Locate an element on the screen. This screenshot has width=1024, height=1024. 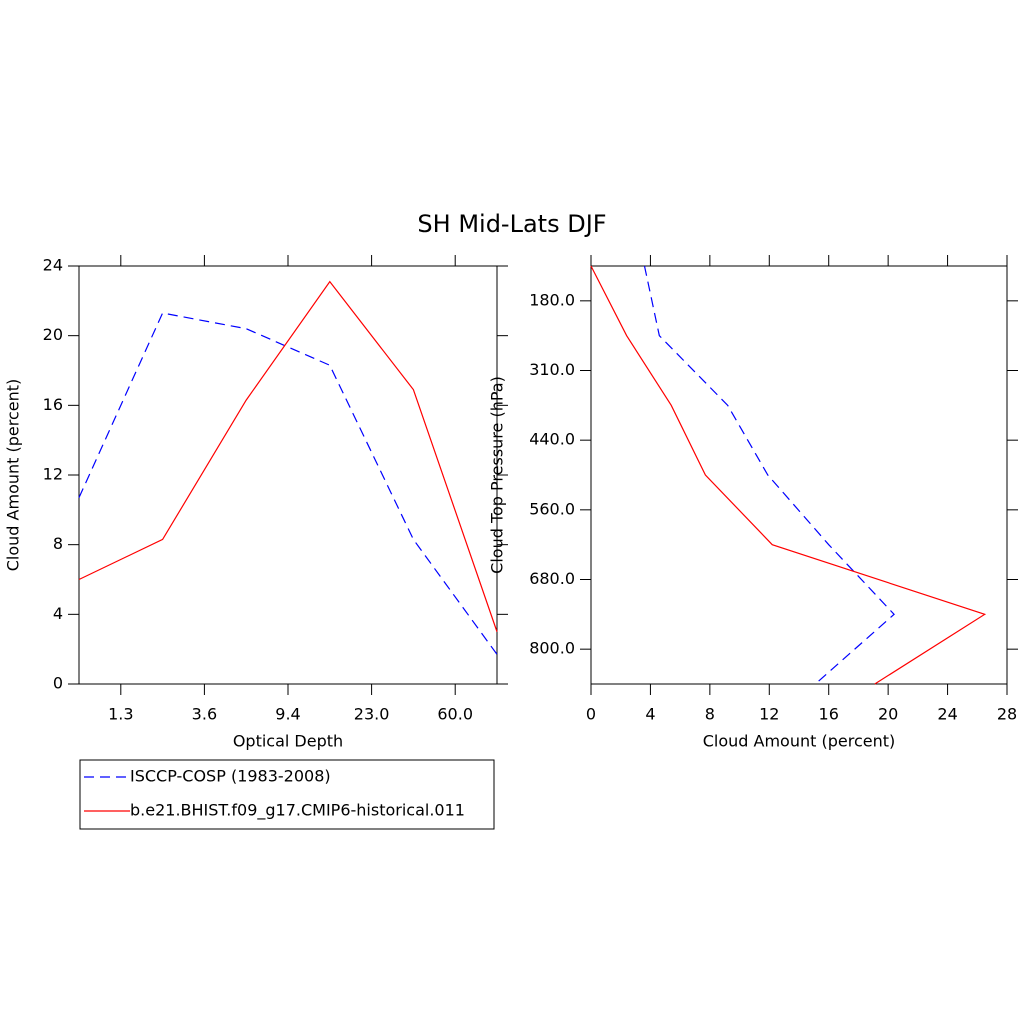
x-axis-title: Cloud Amount (percent) is located at coordinates (799, 741).